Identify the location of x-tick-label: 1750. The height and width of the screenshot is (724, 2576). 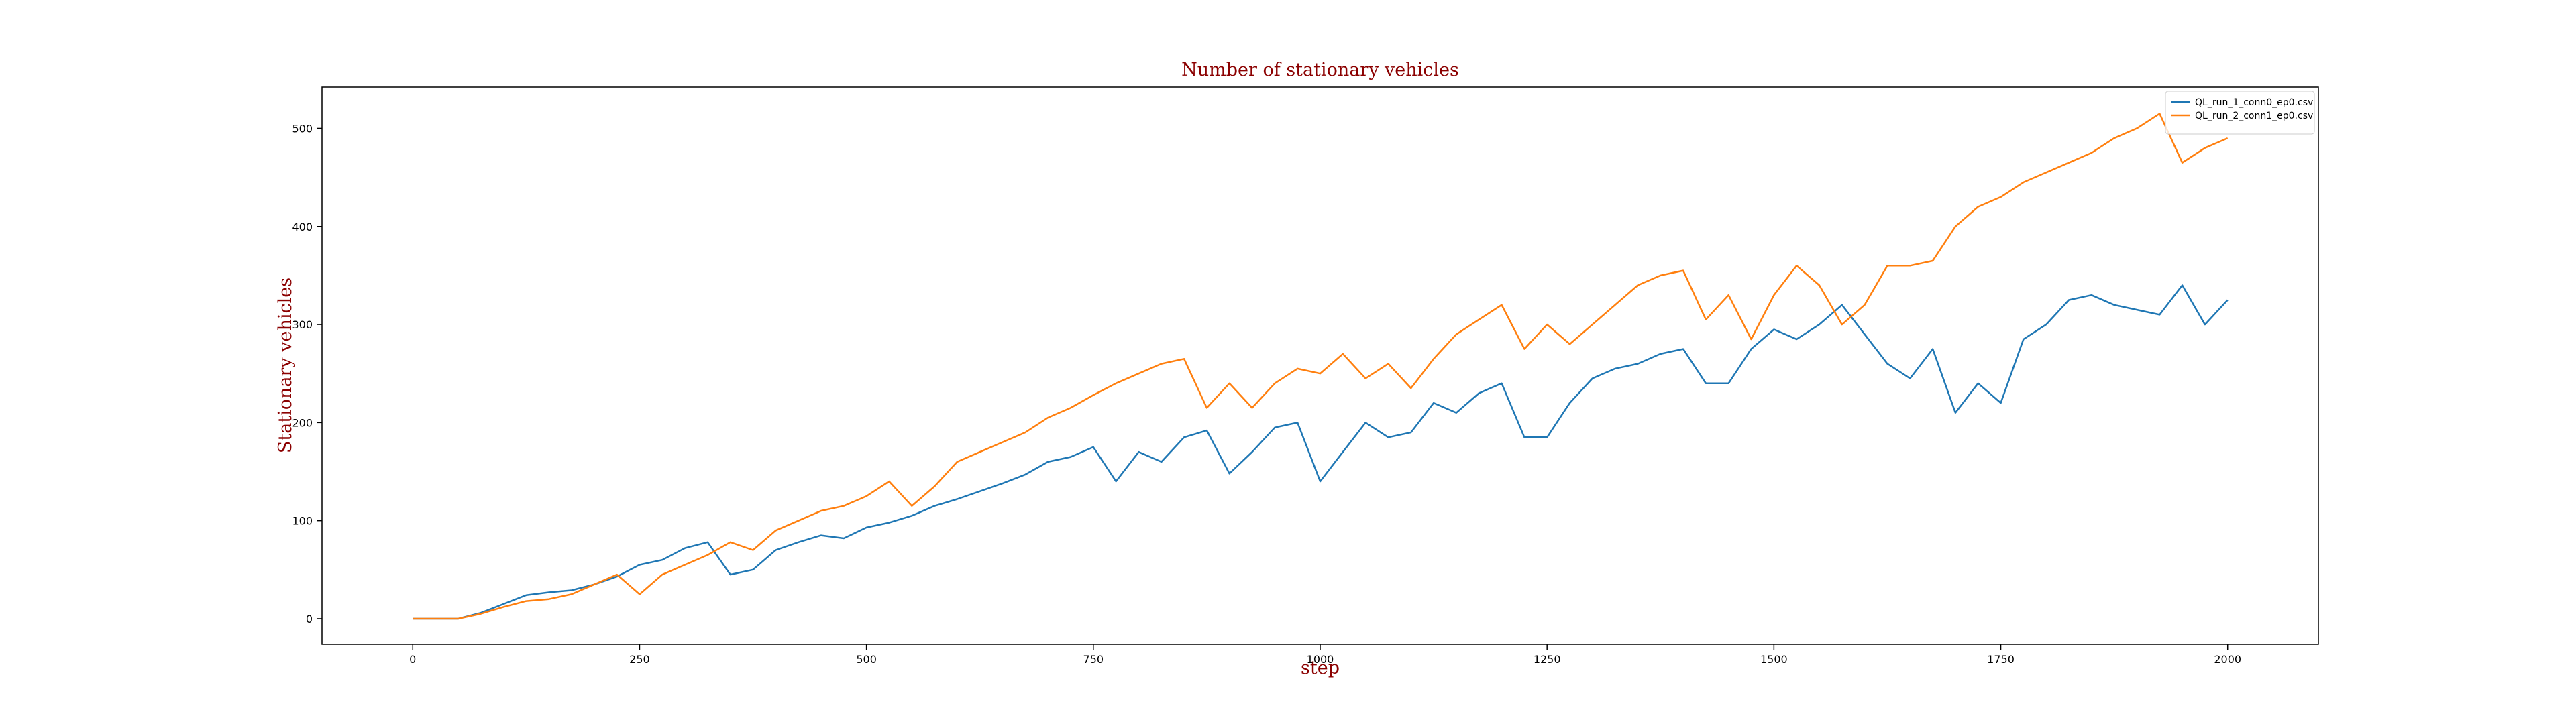
(2001, 659).